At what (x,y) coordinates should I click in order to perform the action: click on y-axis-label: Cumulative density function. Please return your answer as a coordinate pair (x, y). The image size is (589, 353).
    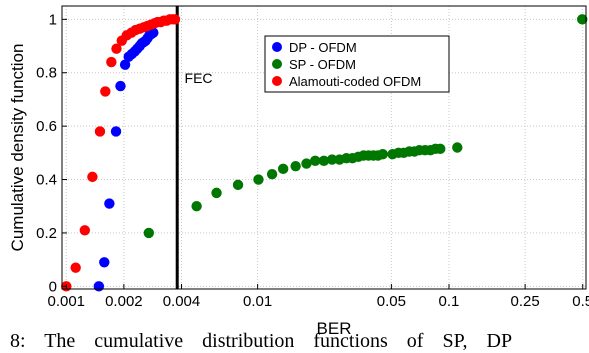
    Looking at the image, I should click on (17, 148).